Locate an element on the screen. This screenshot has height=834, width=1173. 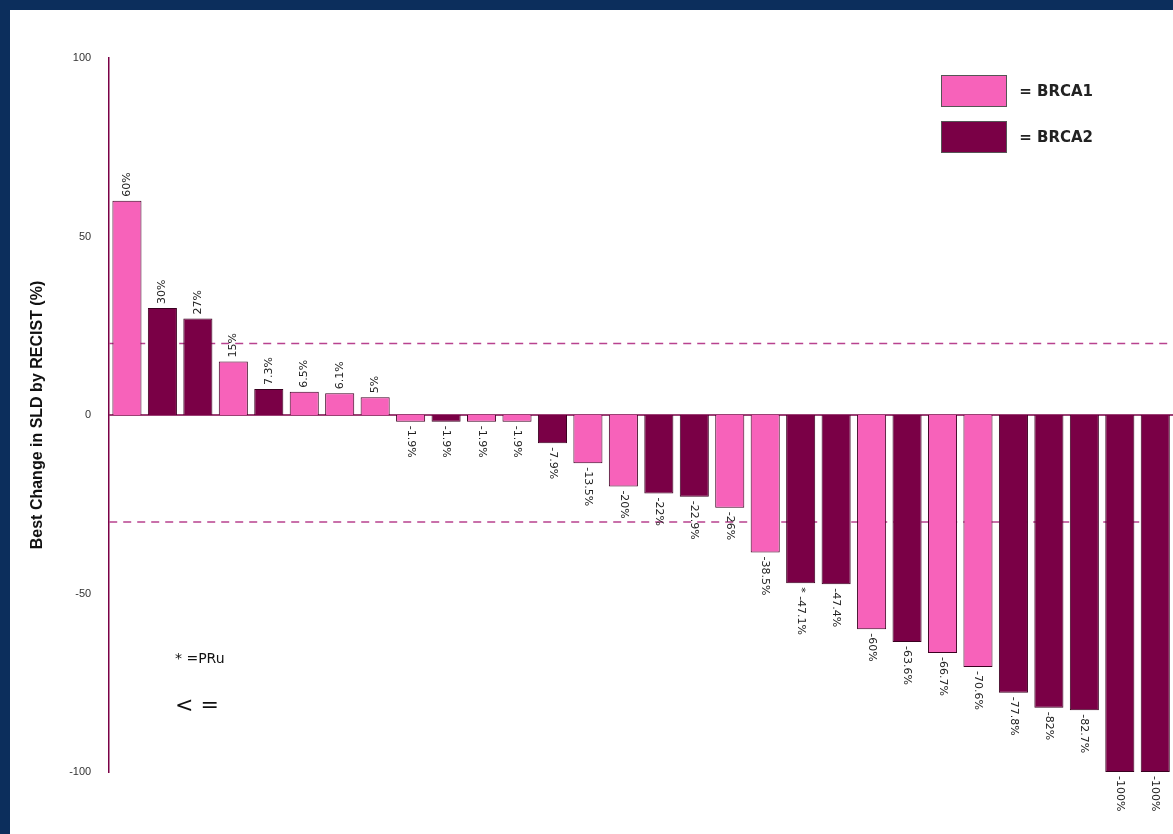
data-label: -38.5% is located at coordinates (766, 576).